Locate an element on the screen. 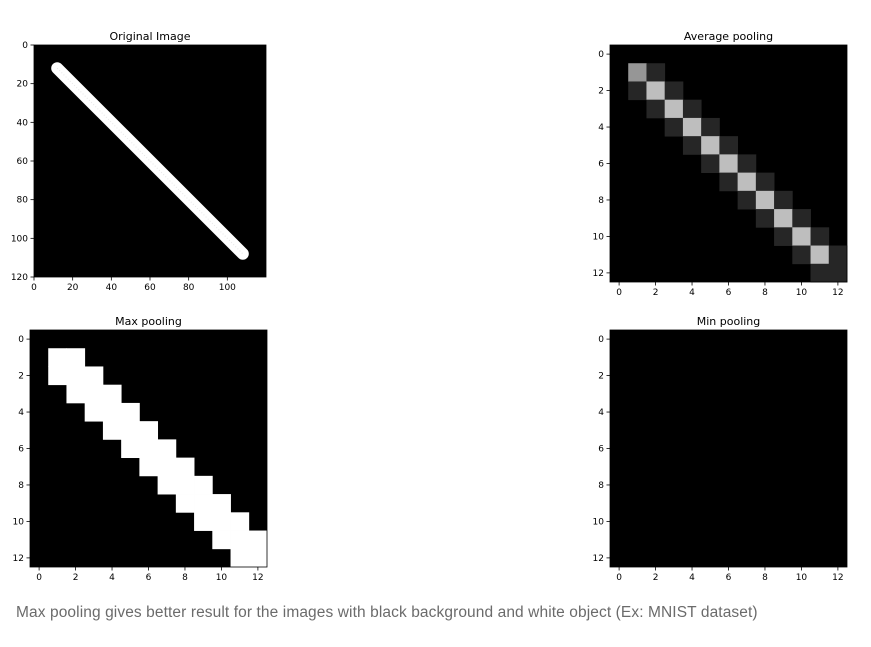  average-pooling-y-tick-label: 4 is located at coordinates (601, 128).